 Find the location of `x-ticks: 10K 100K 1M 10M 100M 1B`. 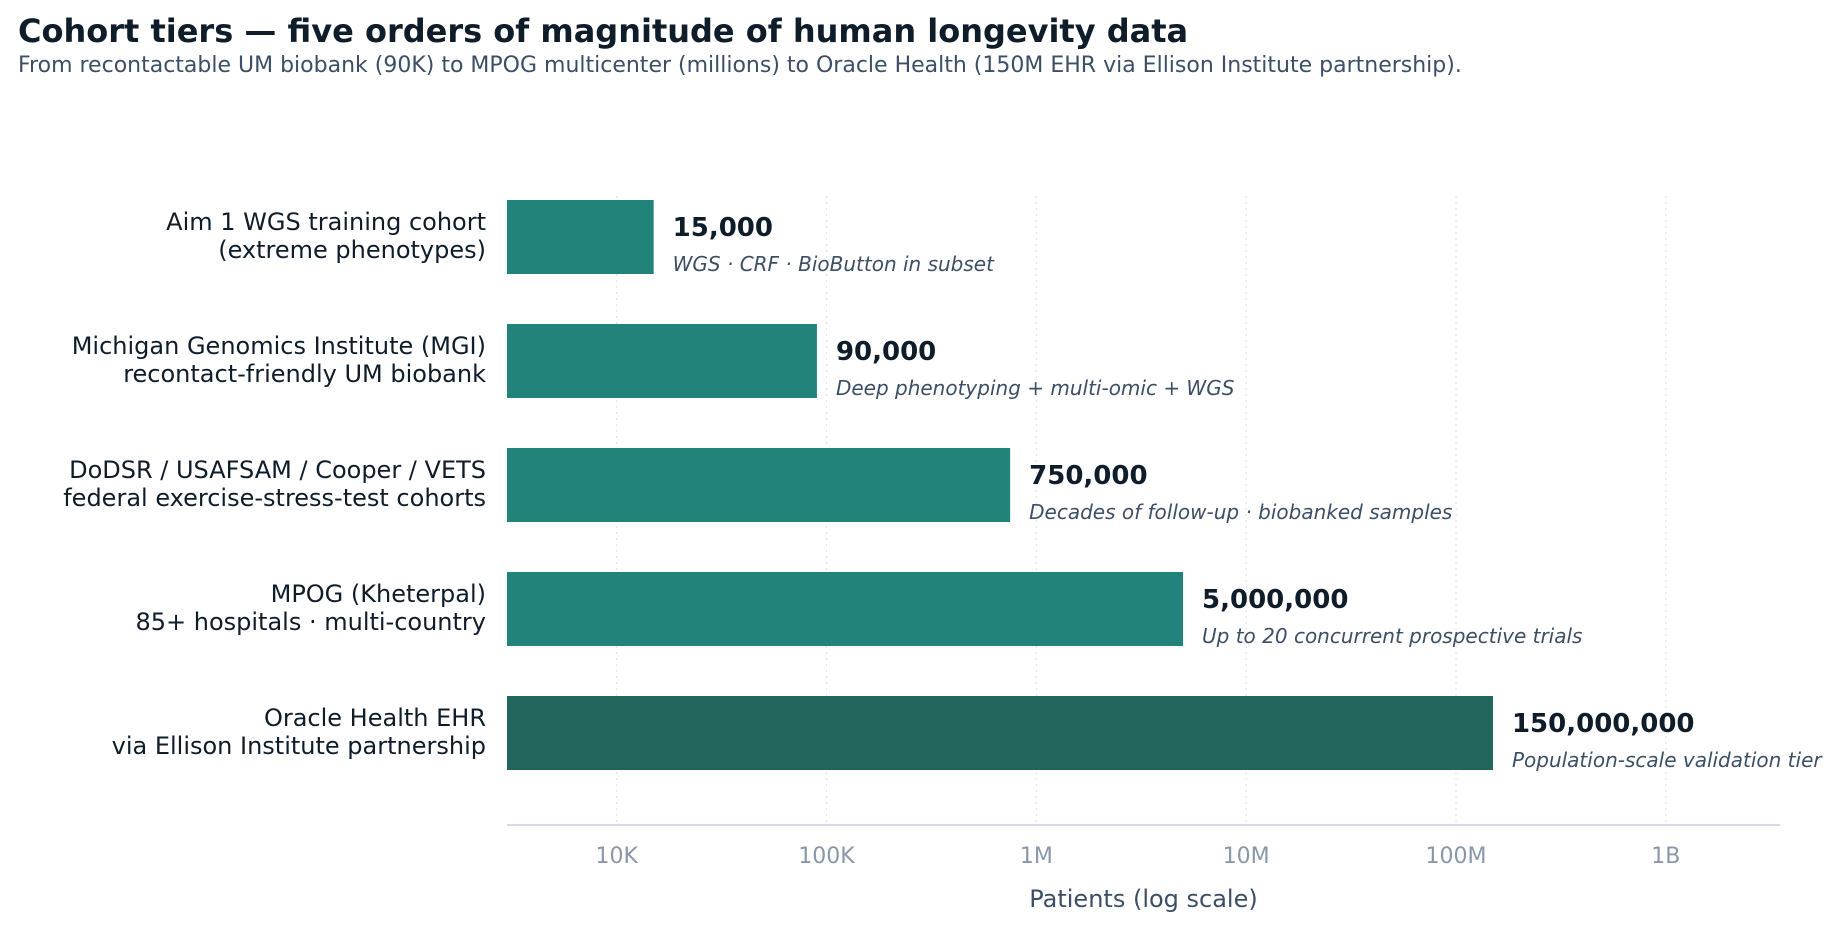

x-ticks: 10K 100K 1M 10M 100M 1B is located at coordinates (1138, 856).